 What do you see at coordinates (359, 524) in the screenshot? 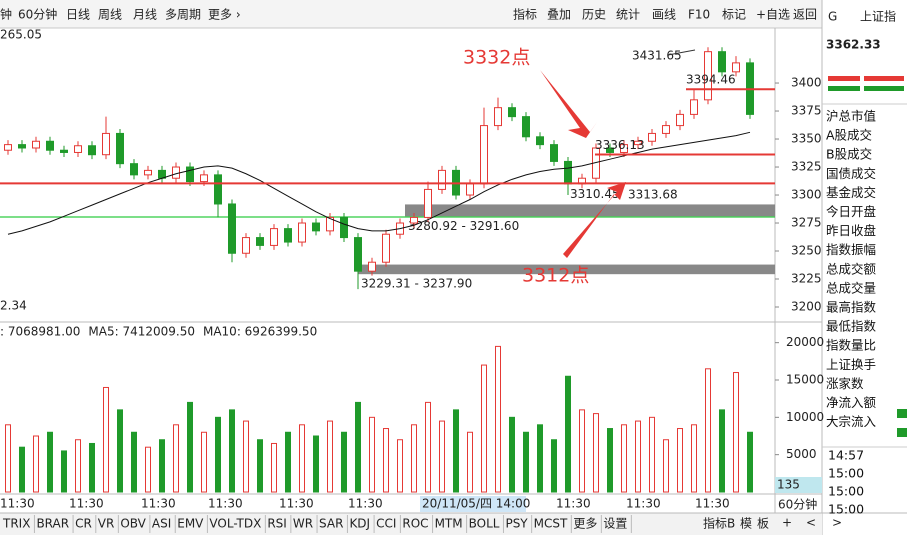
I see `indicator-tab: KDJ` at bounding box center [359, 524].